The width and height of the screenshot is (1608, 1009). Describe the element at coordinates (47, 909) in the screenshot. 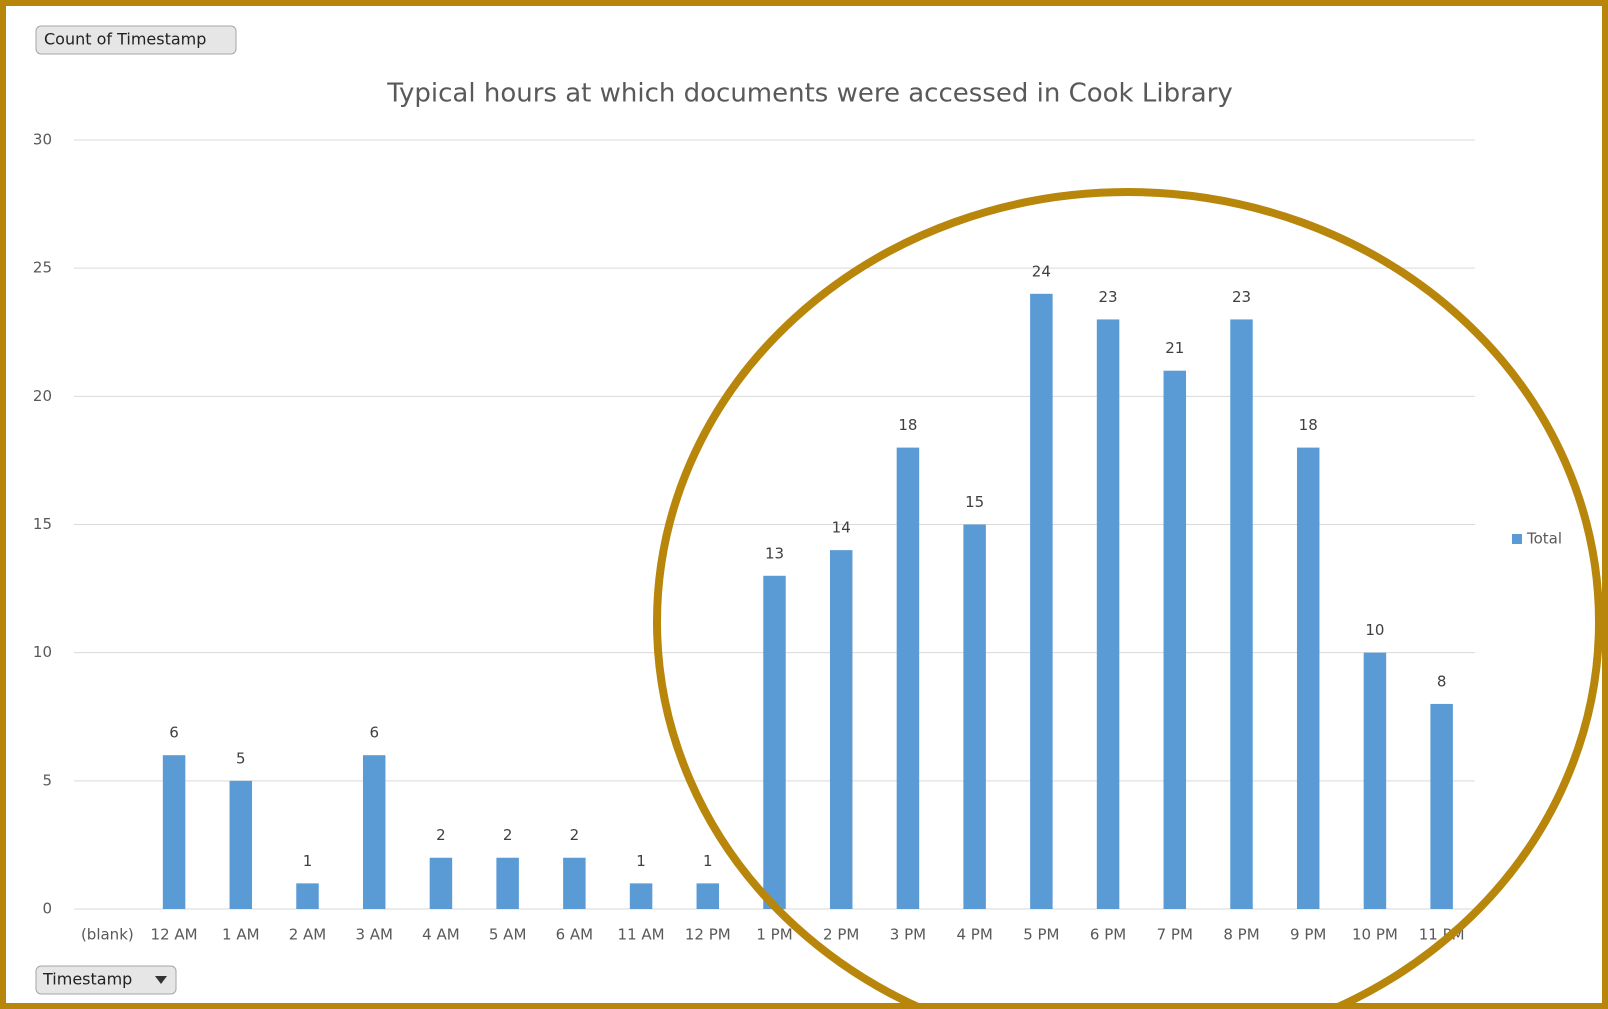

I see `y-tick-label: 0` at that location.